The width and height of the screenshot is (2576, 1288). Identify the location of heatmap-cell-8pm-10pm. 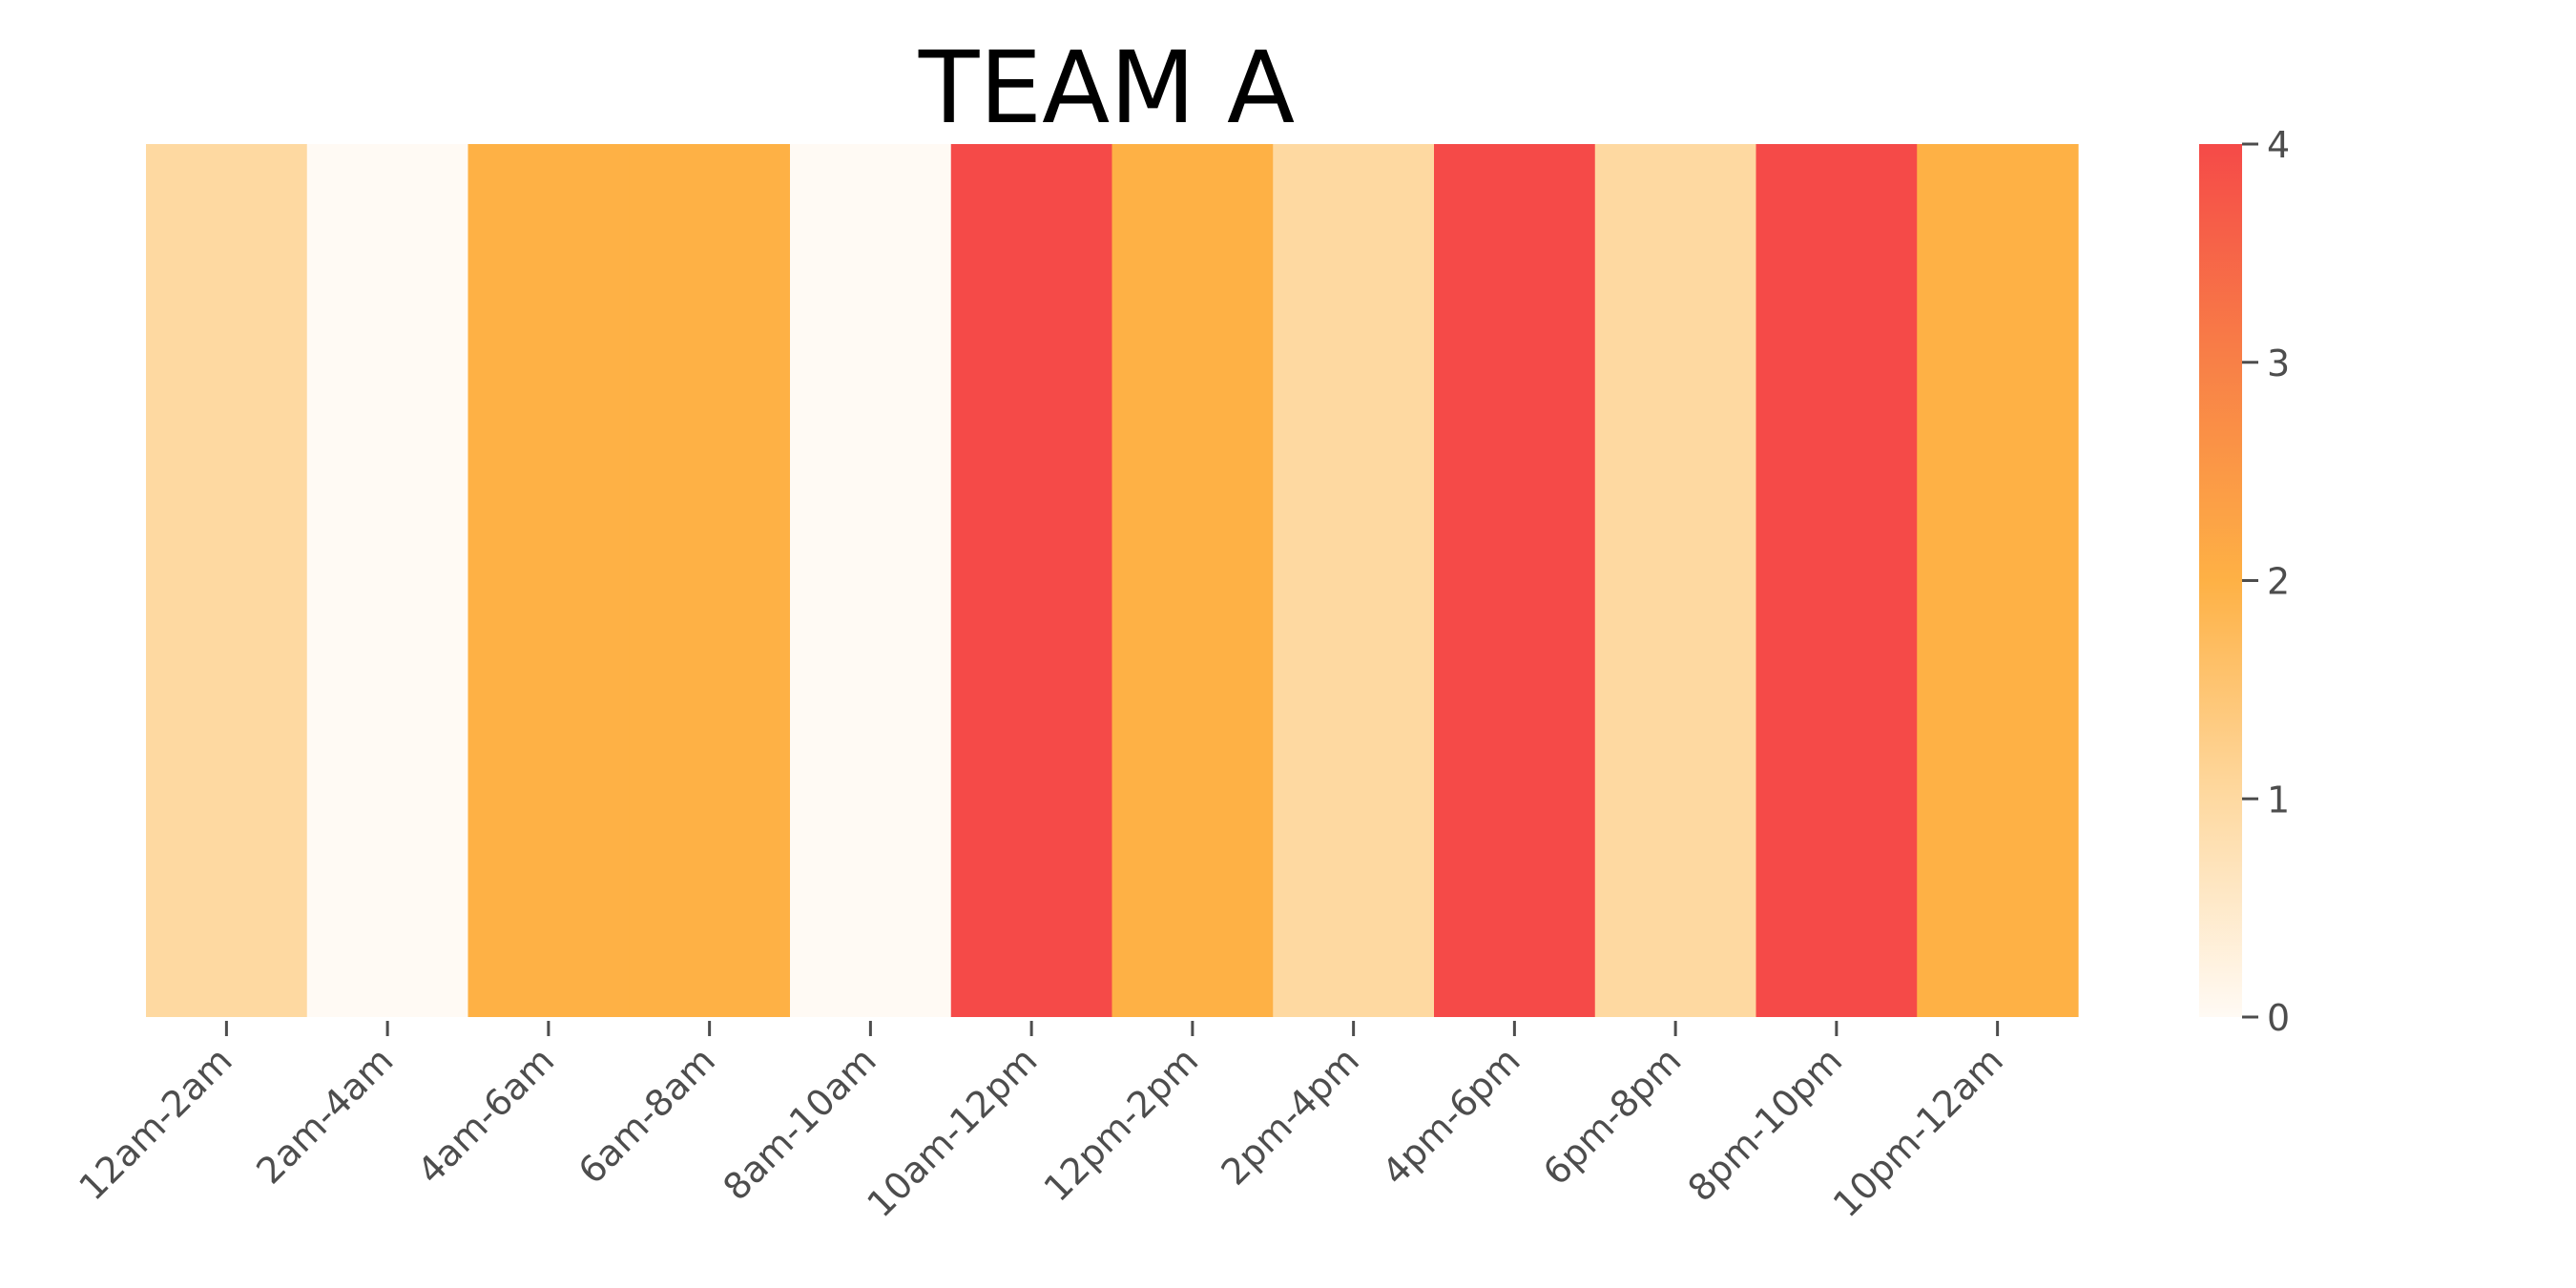
(1836, 580).